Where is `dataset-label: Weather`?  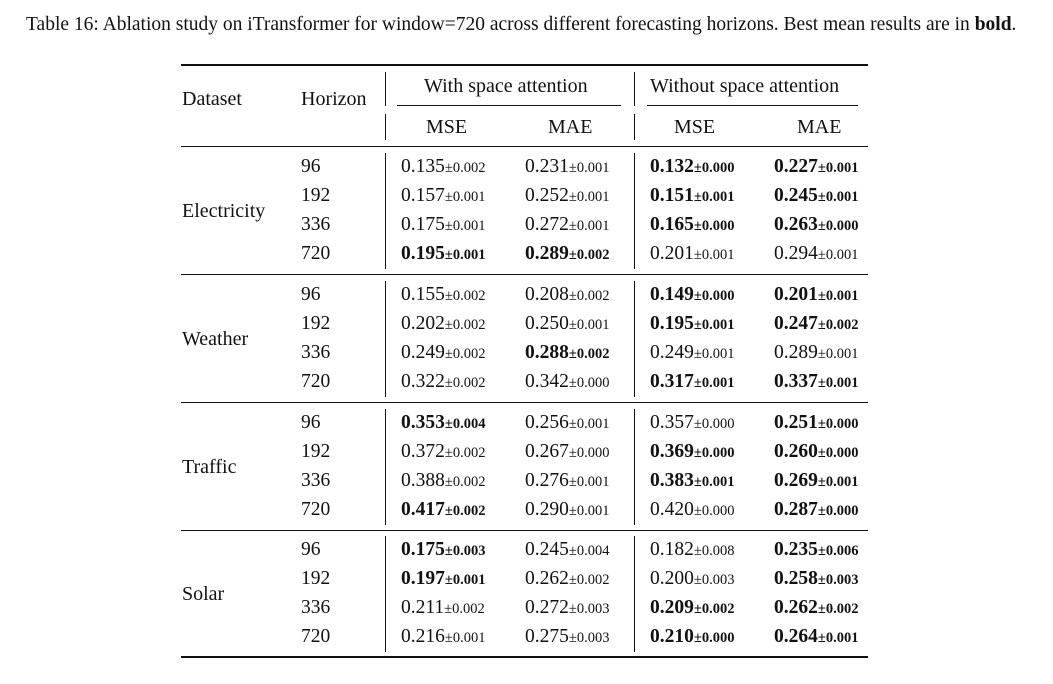
dataset-label: Weather is located at coordinates (215, 338).